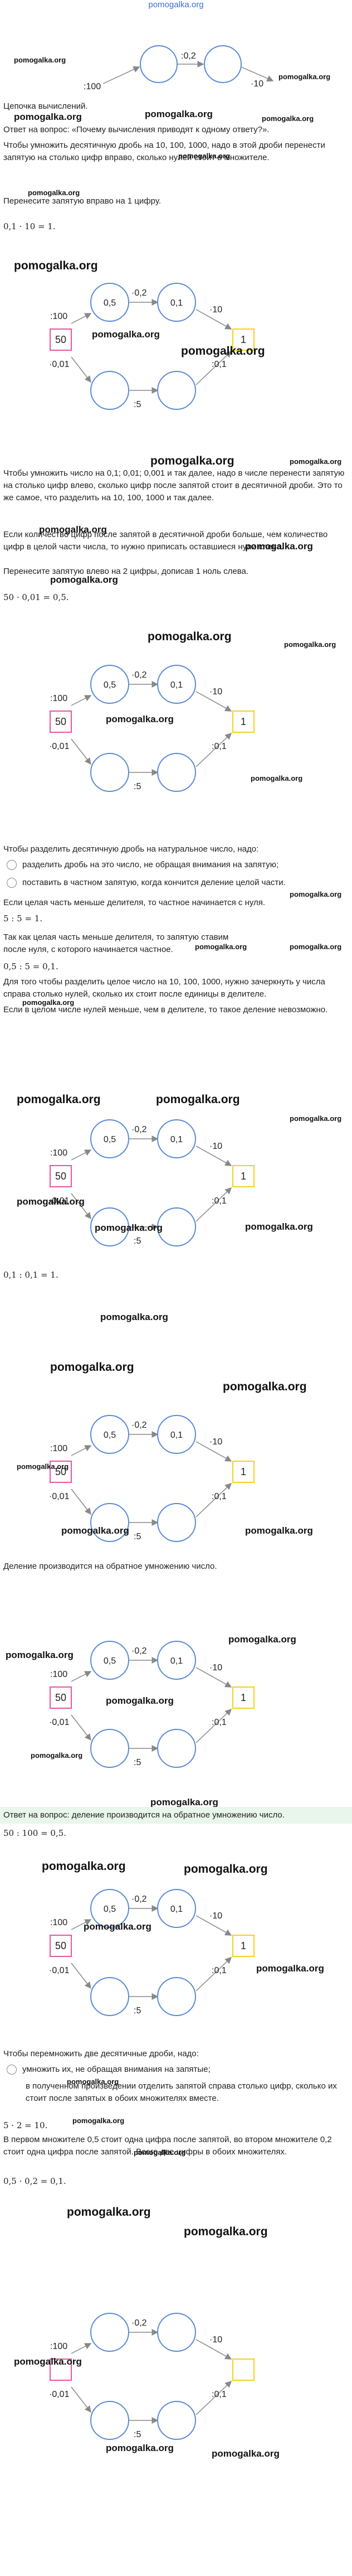 The height and width of the screenshot is (2576, 352). What do you see at coordinates (152, 2377) in the screenshot?
I see `calc-diagram-8: :100 ·0,2 ·10 ·0,01:5:0,1` at bounding box center [152, 2377].